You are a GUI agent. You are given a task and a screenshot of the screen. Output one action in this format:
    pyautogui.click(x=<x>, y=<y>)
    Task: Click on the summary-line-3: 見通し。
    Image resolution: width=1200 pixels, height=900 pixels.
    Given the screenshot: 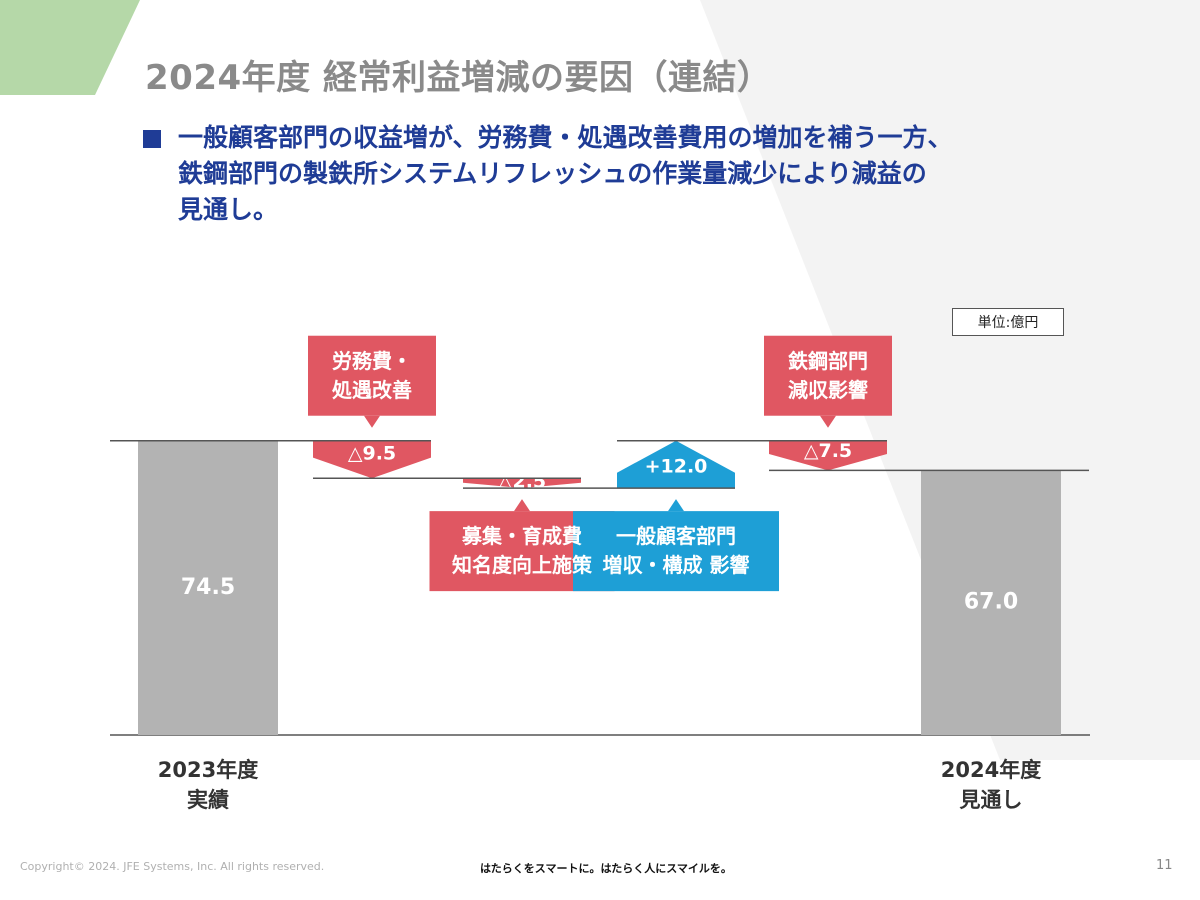 What is the action you would take?
    pyautogui.click(x=228, y=209)
    